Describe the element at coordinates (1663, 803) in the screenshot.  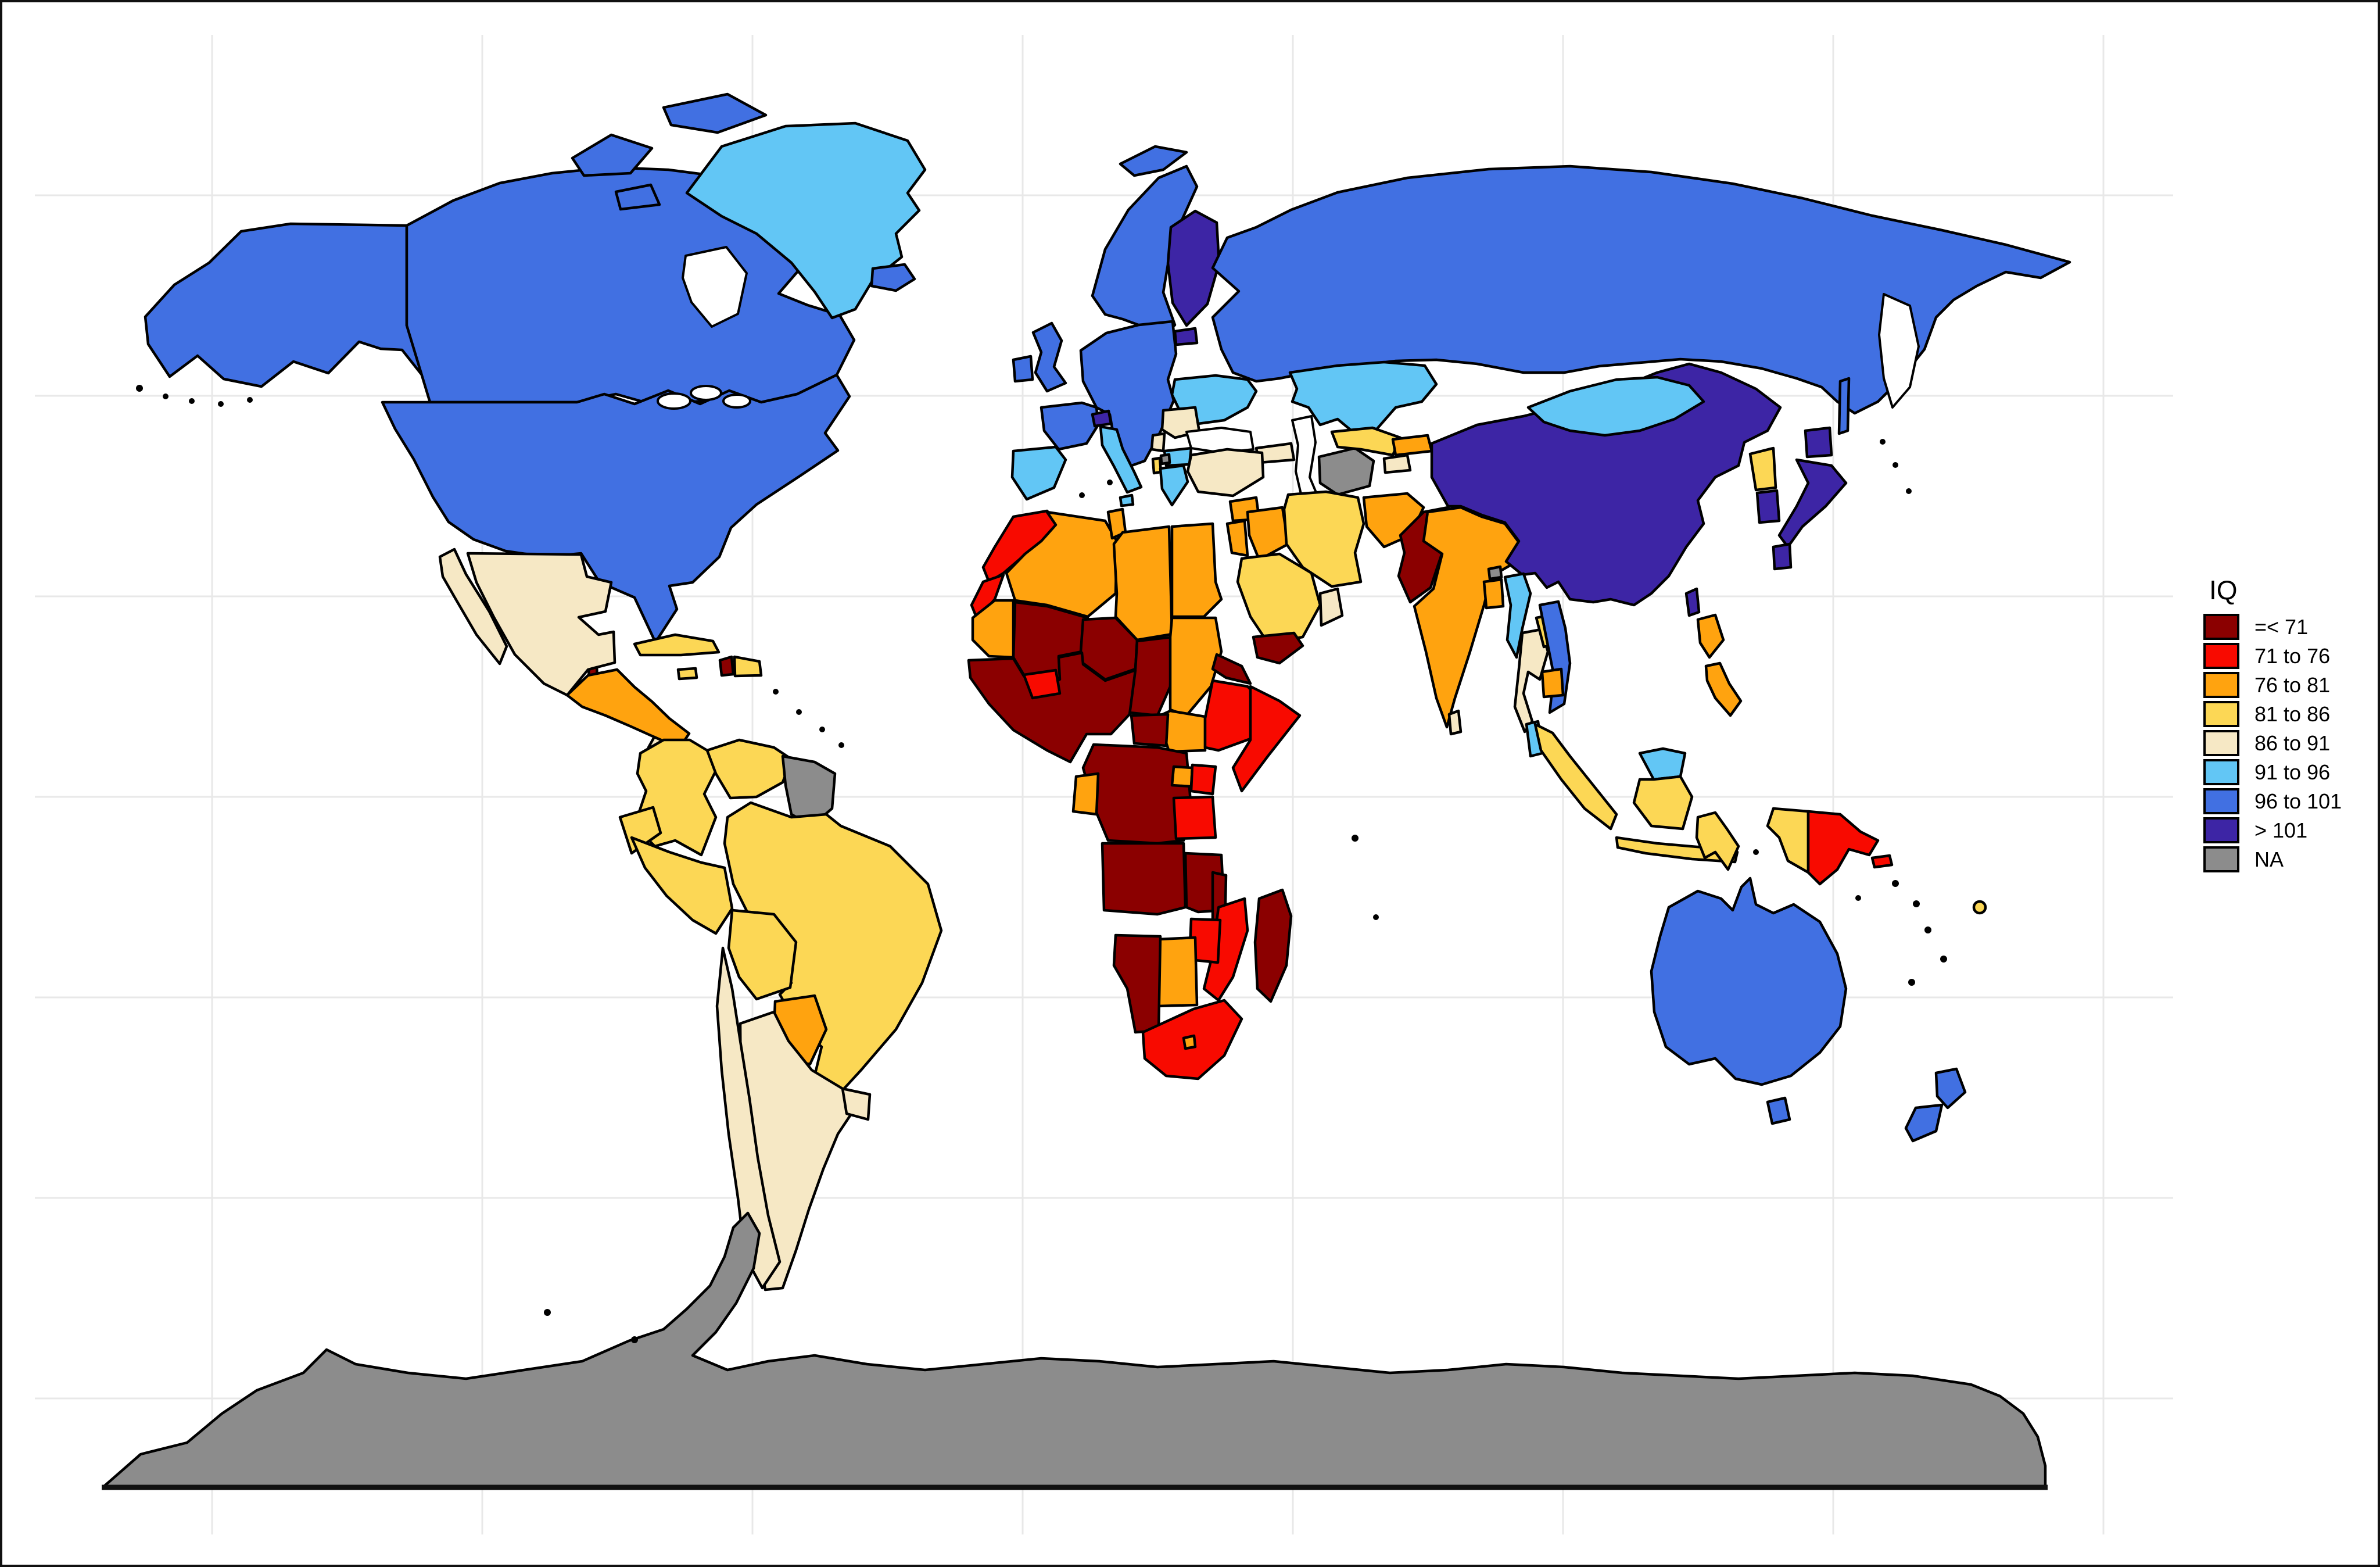
I see `region-borneo-indonesia` at that location.